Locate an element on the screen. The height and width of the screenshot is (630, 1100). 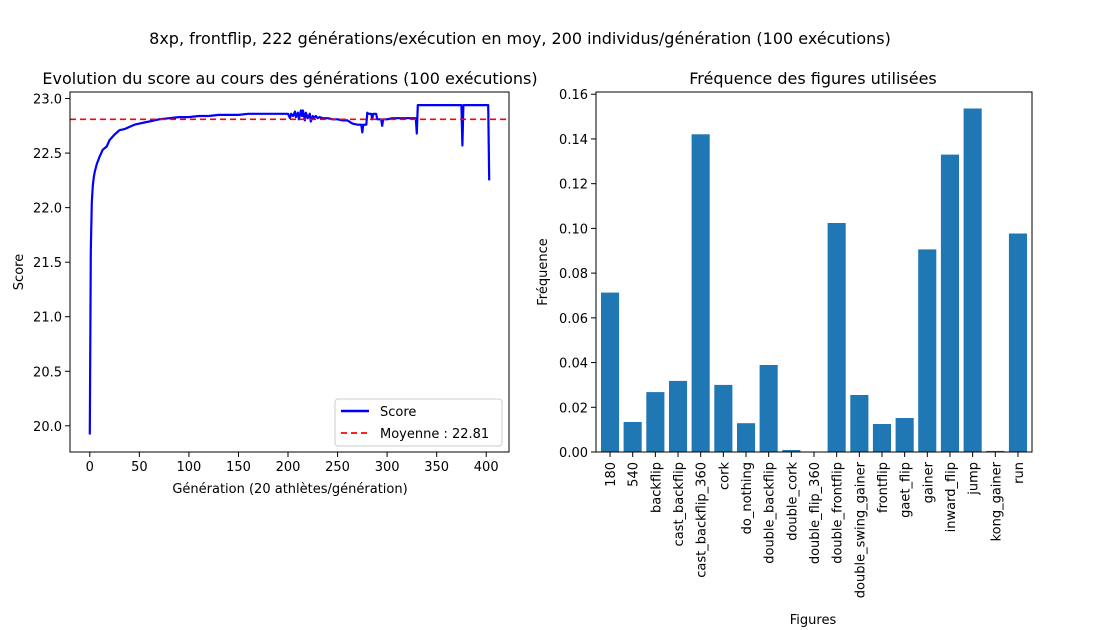
x-tick-label: cast_backflip_360 is located at coordinates (702, 520).